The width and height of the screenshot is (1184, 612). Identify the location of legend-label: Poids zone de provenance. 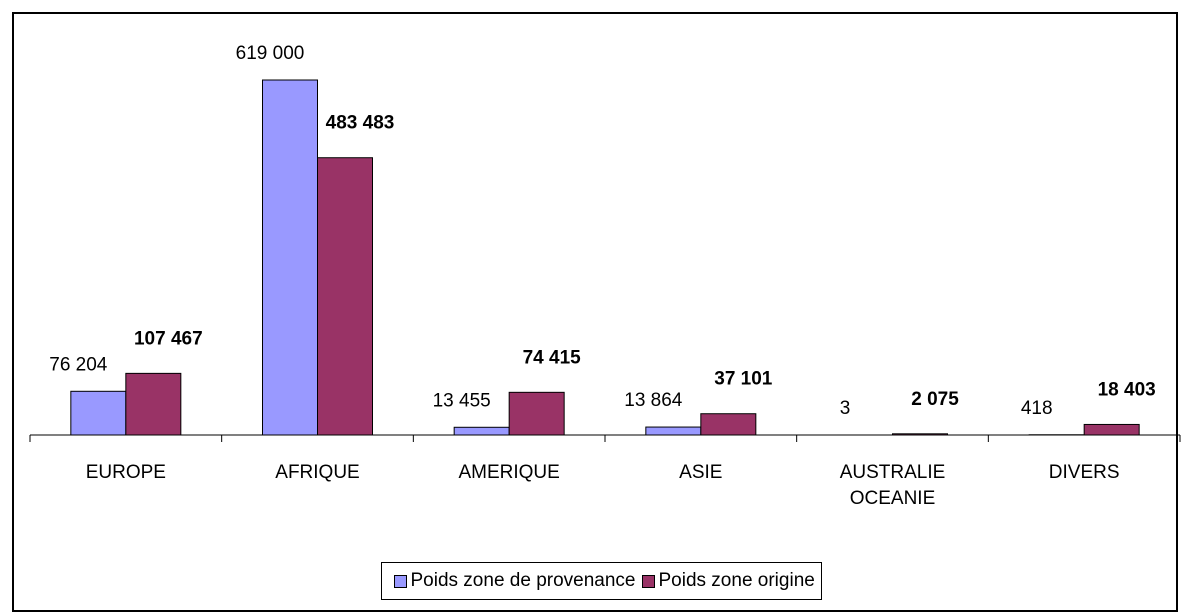
(523, 581).